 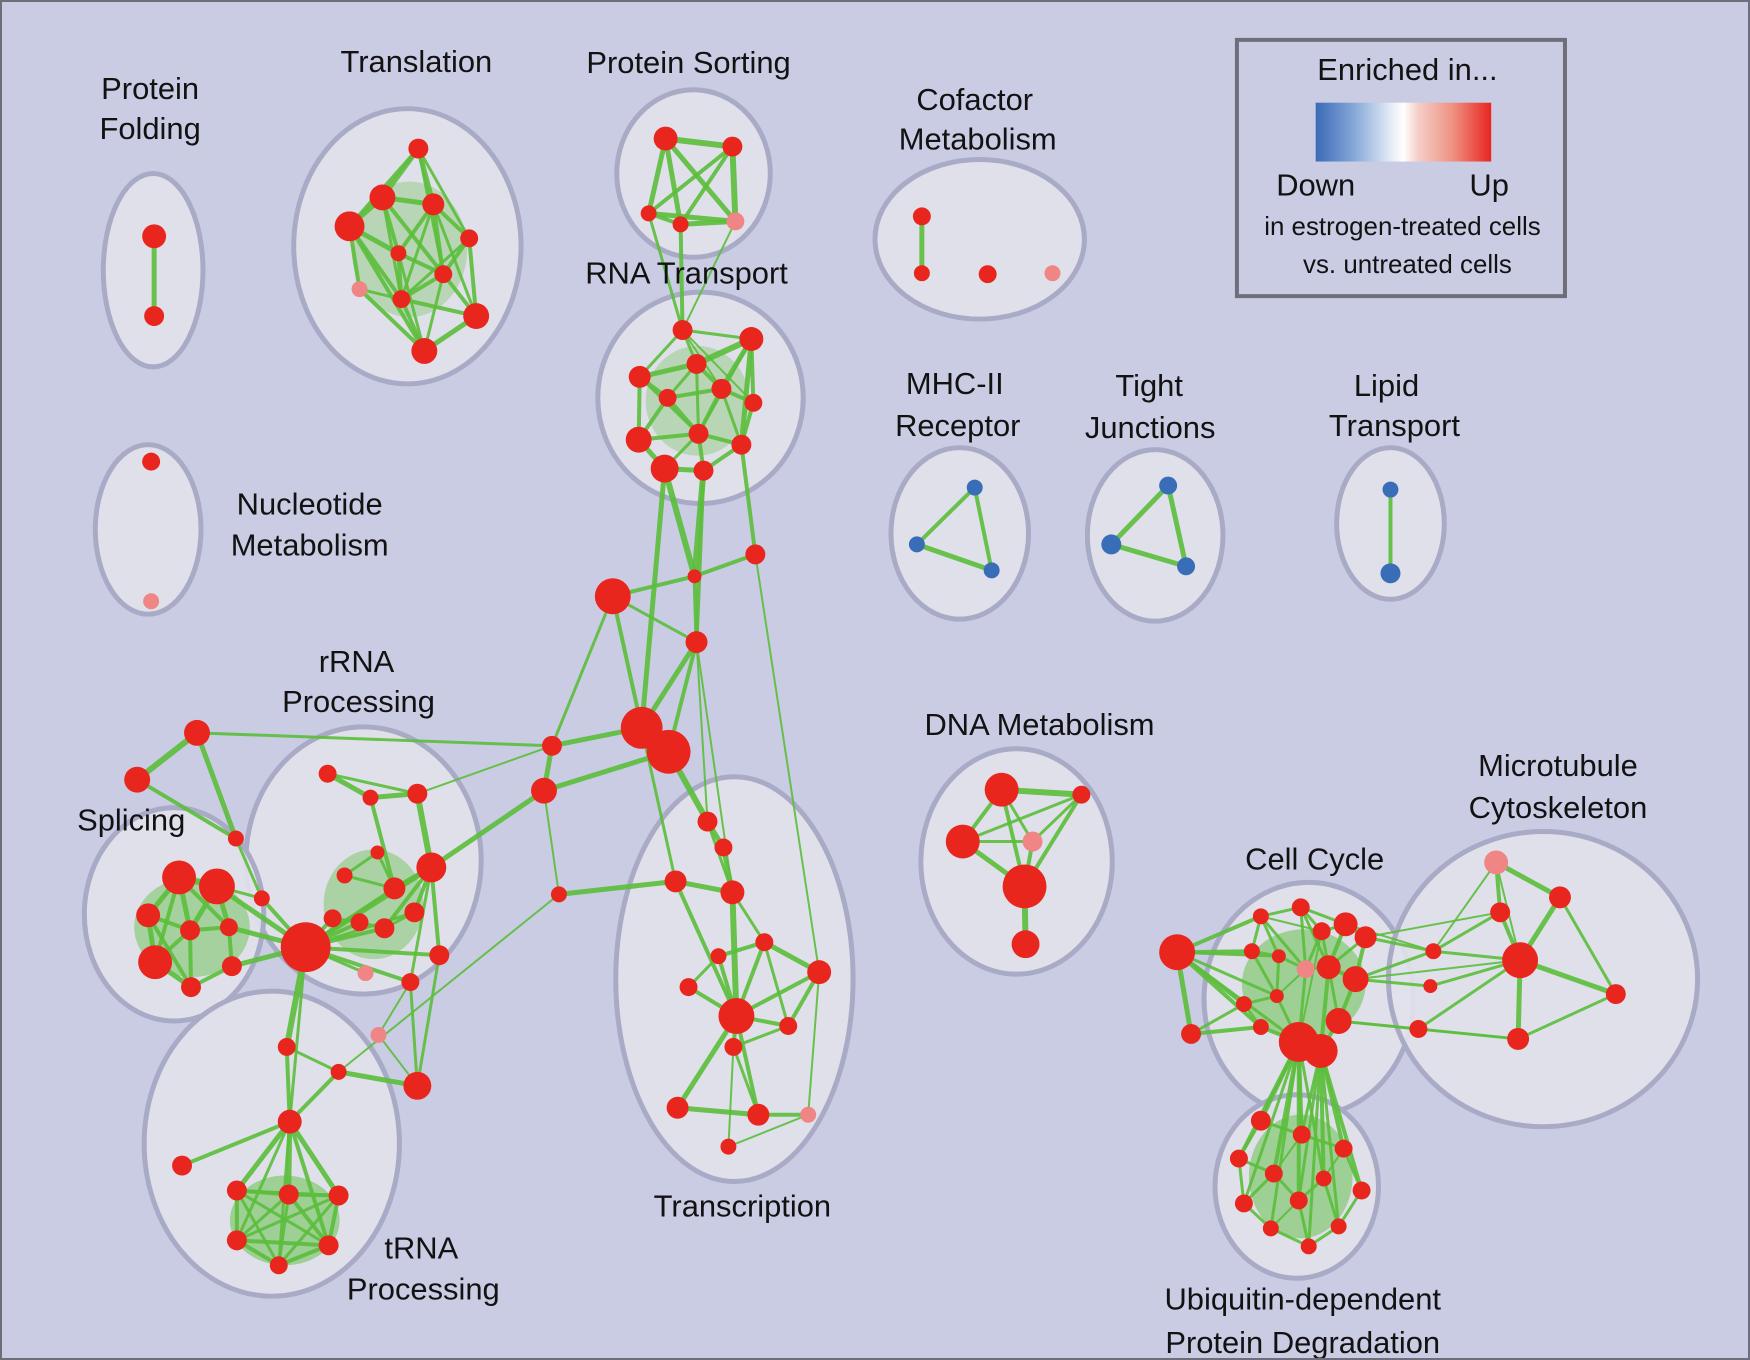 What do you see at coordinates (1403, 132) in the screenshot?
I see `legend-gradient-bar` at bounding box center [1403, 132].